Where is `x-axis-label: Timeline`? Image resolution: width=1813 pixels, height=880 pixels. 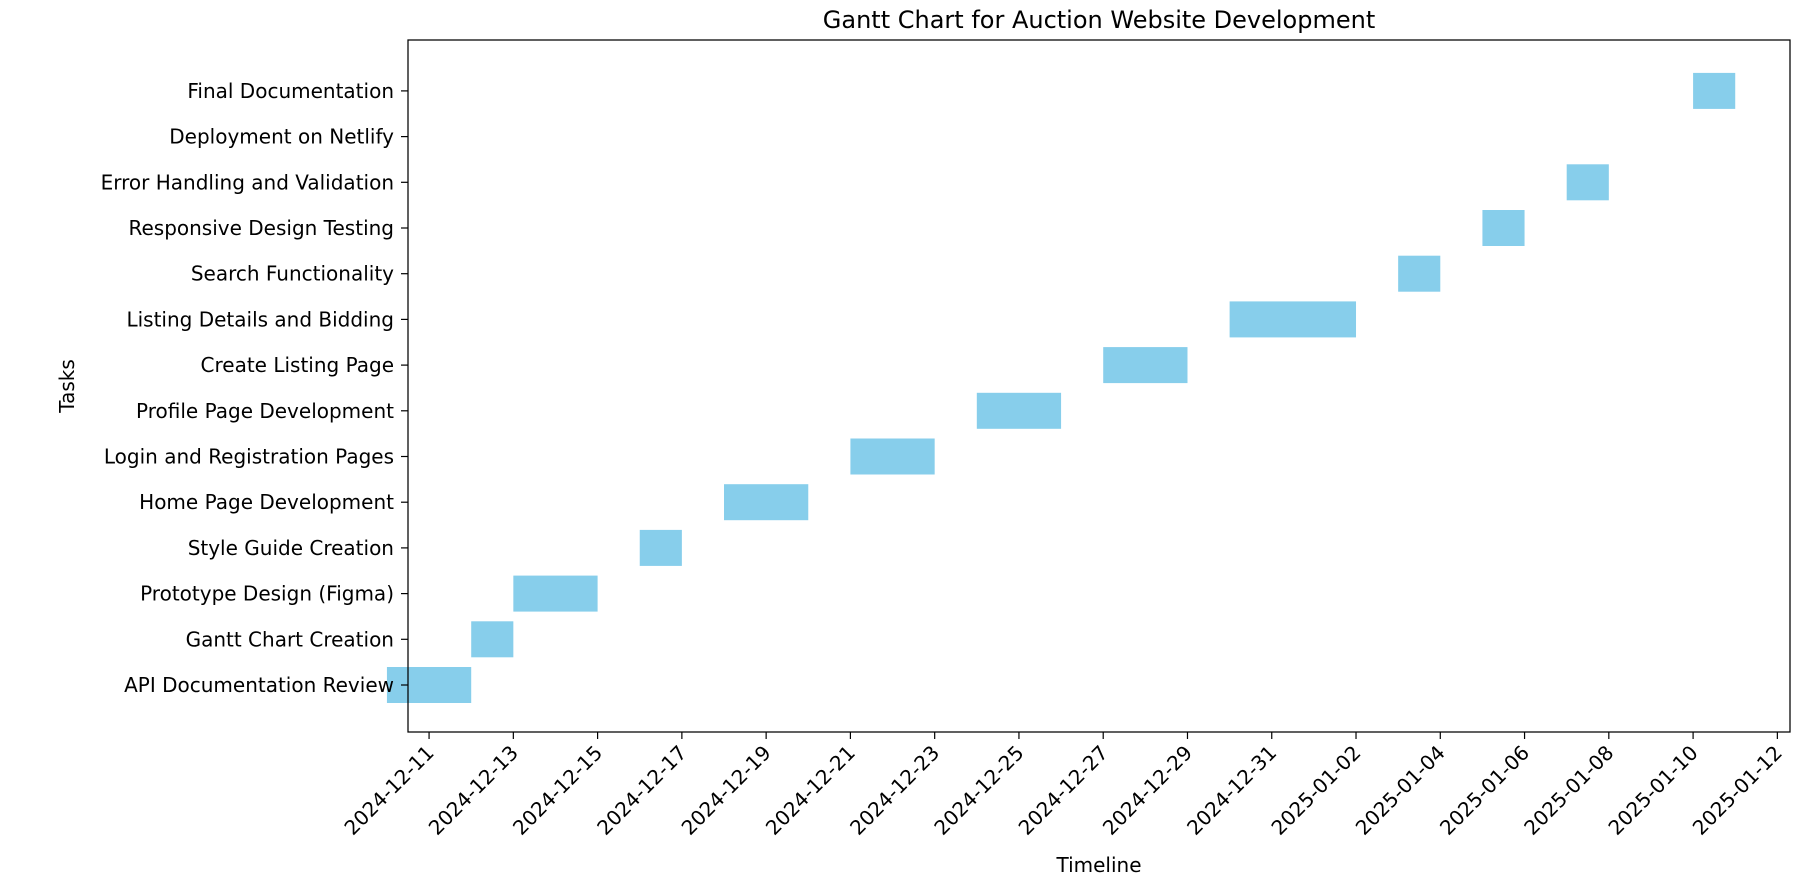 x-axis-label: Timeline is located at coordinates (1098, 865).